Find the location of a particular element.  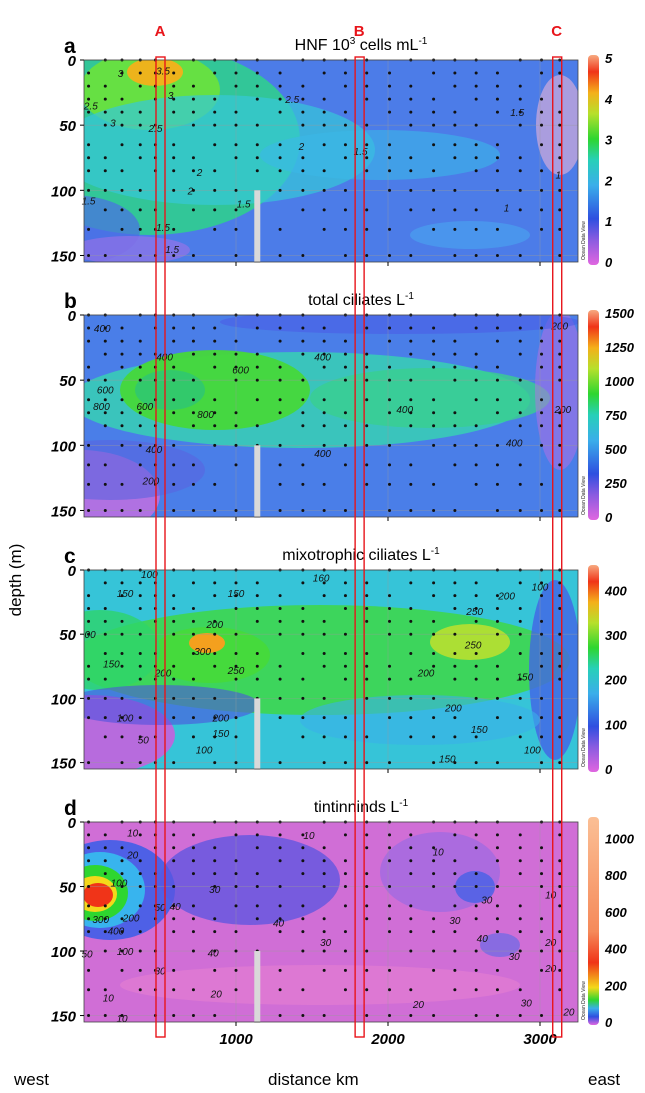

contour-label: 200 is located at coordinates (214, 625).